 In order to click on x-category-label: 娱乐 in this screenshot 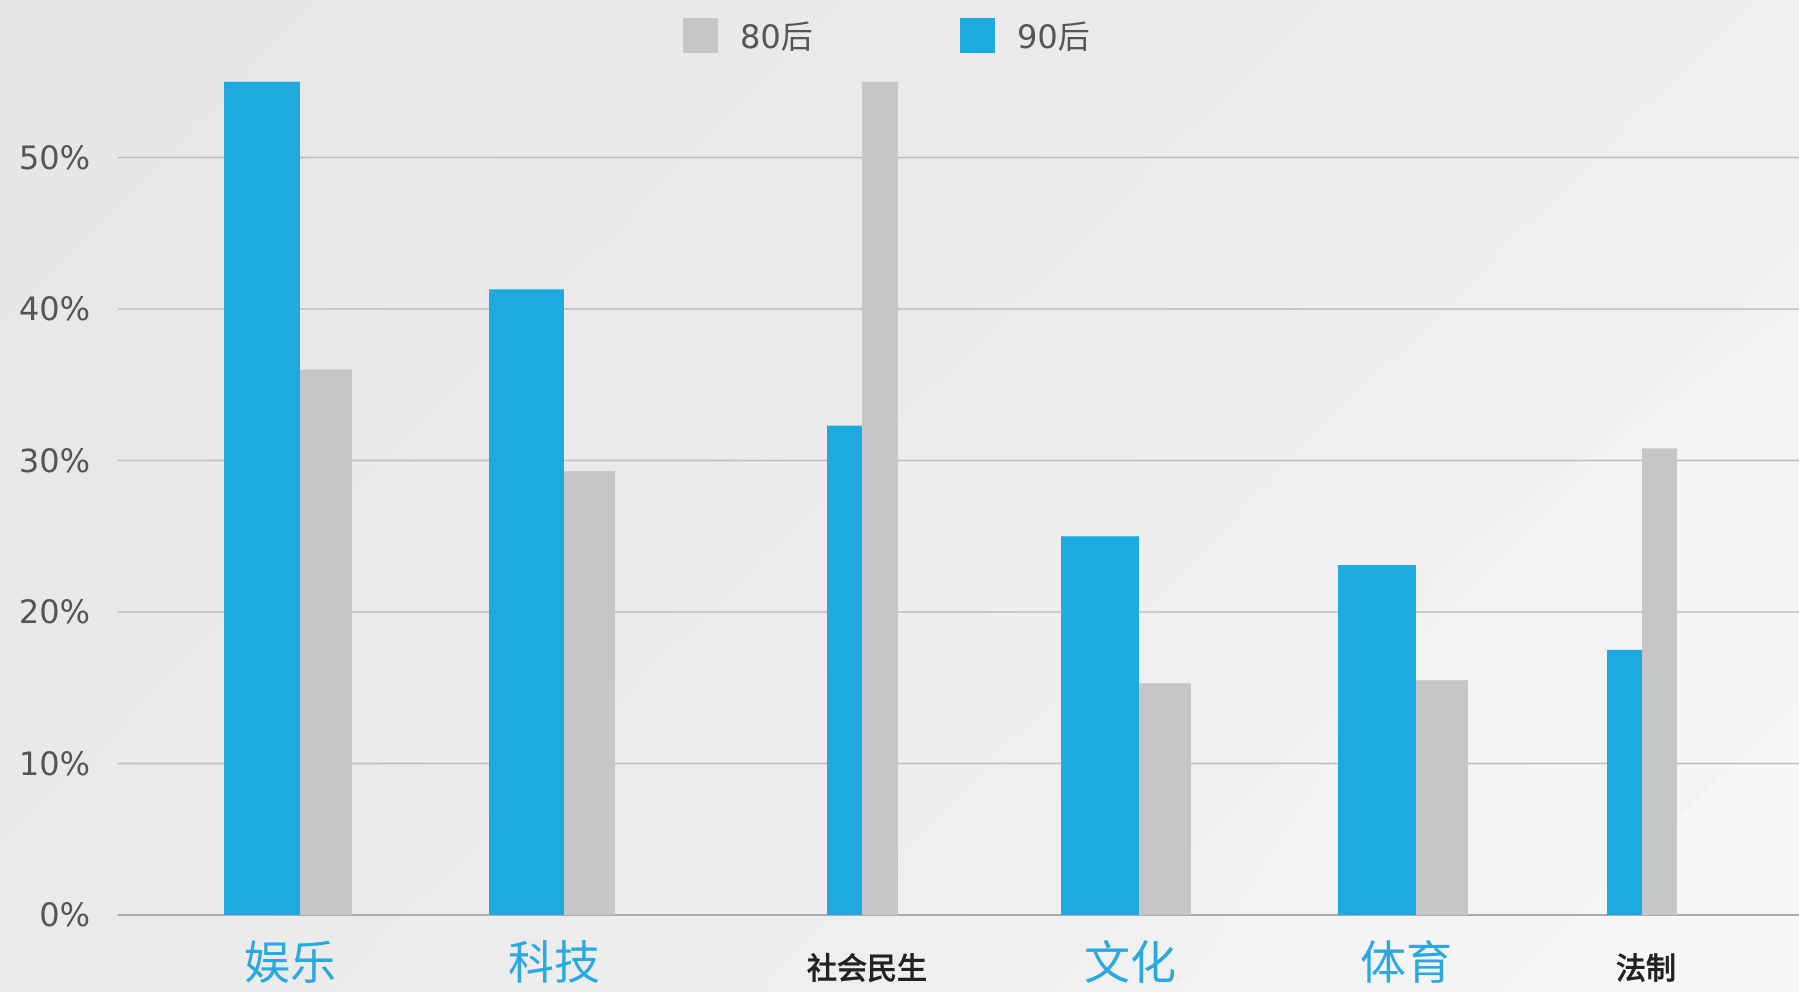, I will do `click(290, 963)`.